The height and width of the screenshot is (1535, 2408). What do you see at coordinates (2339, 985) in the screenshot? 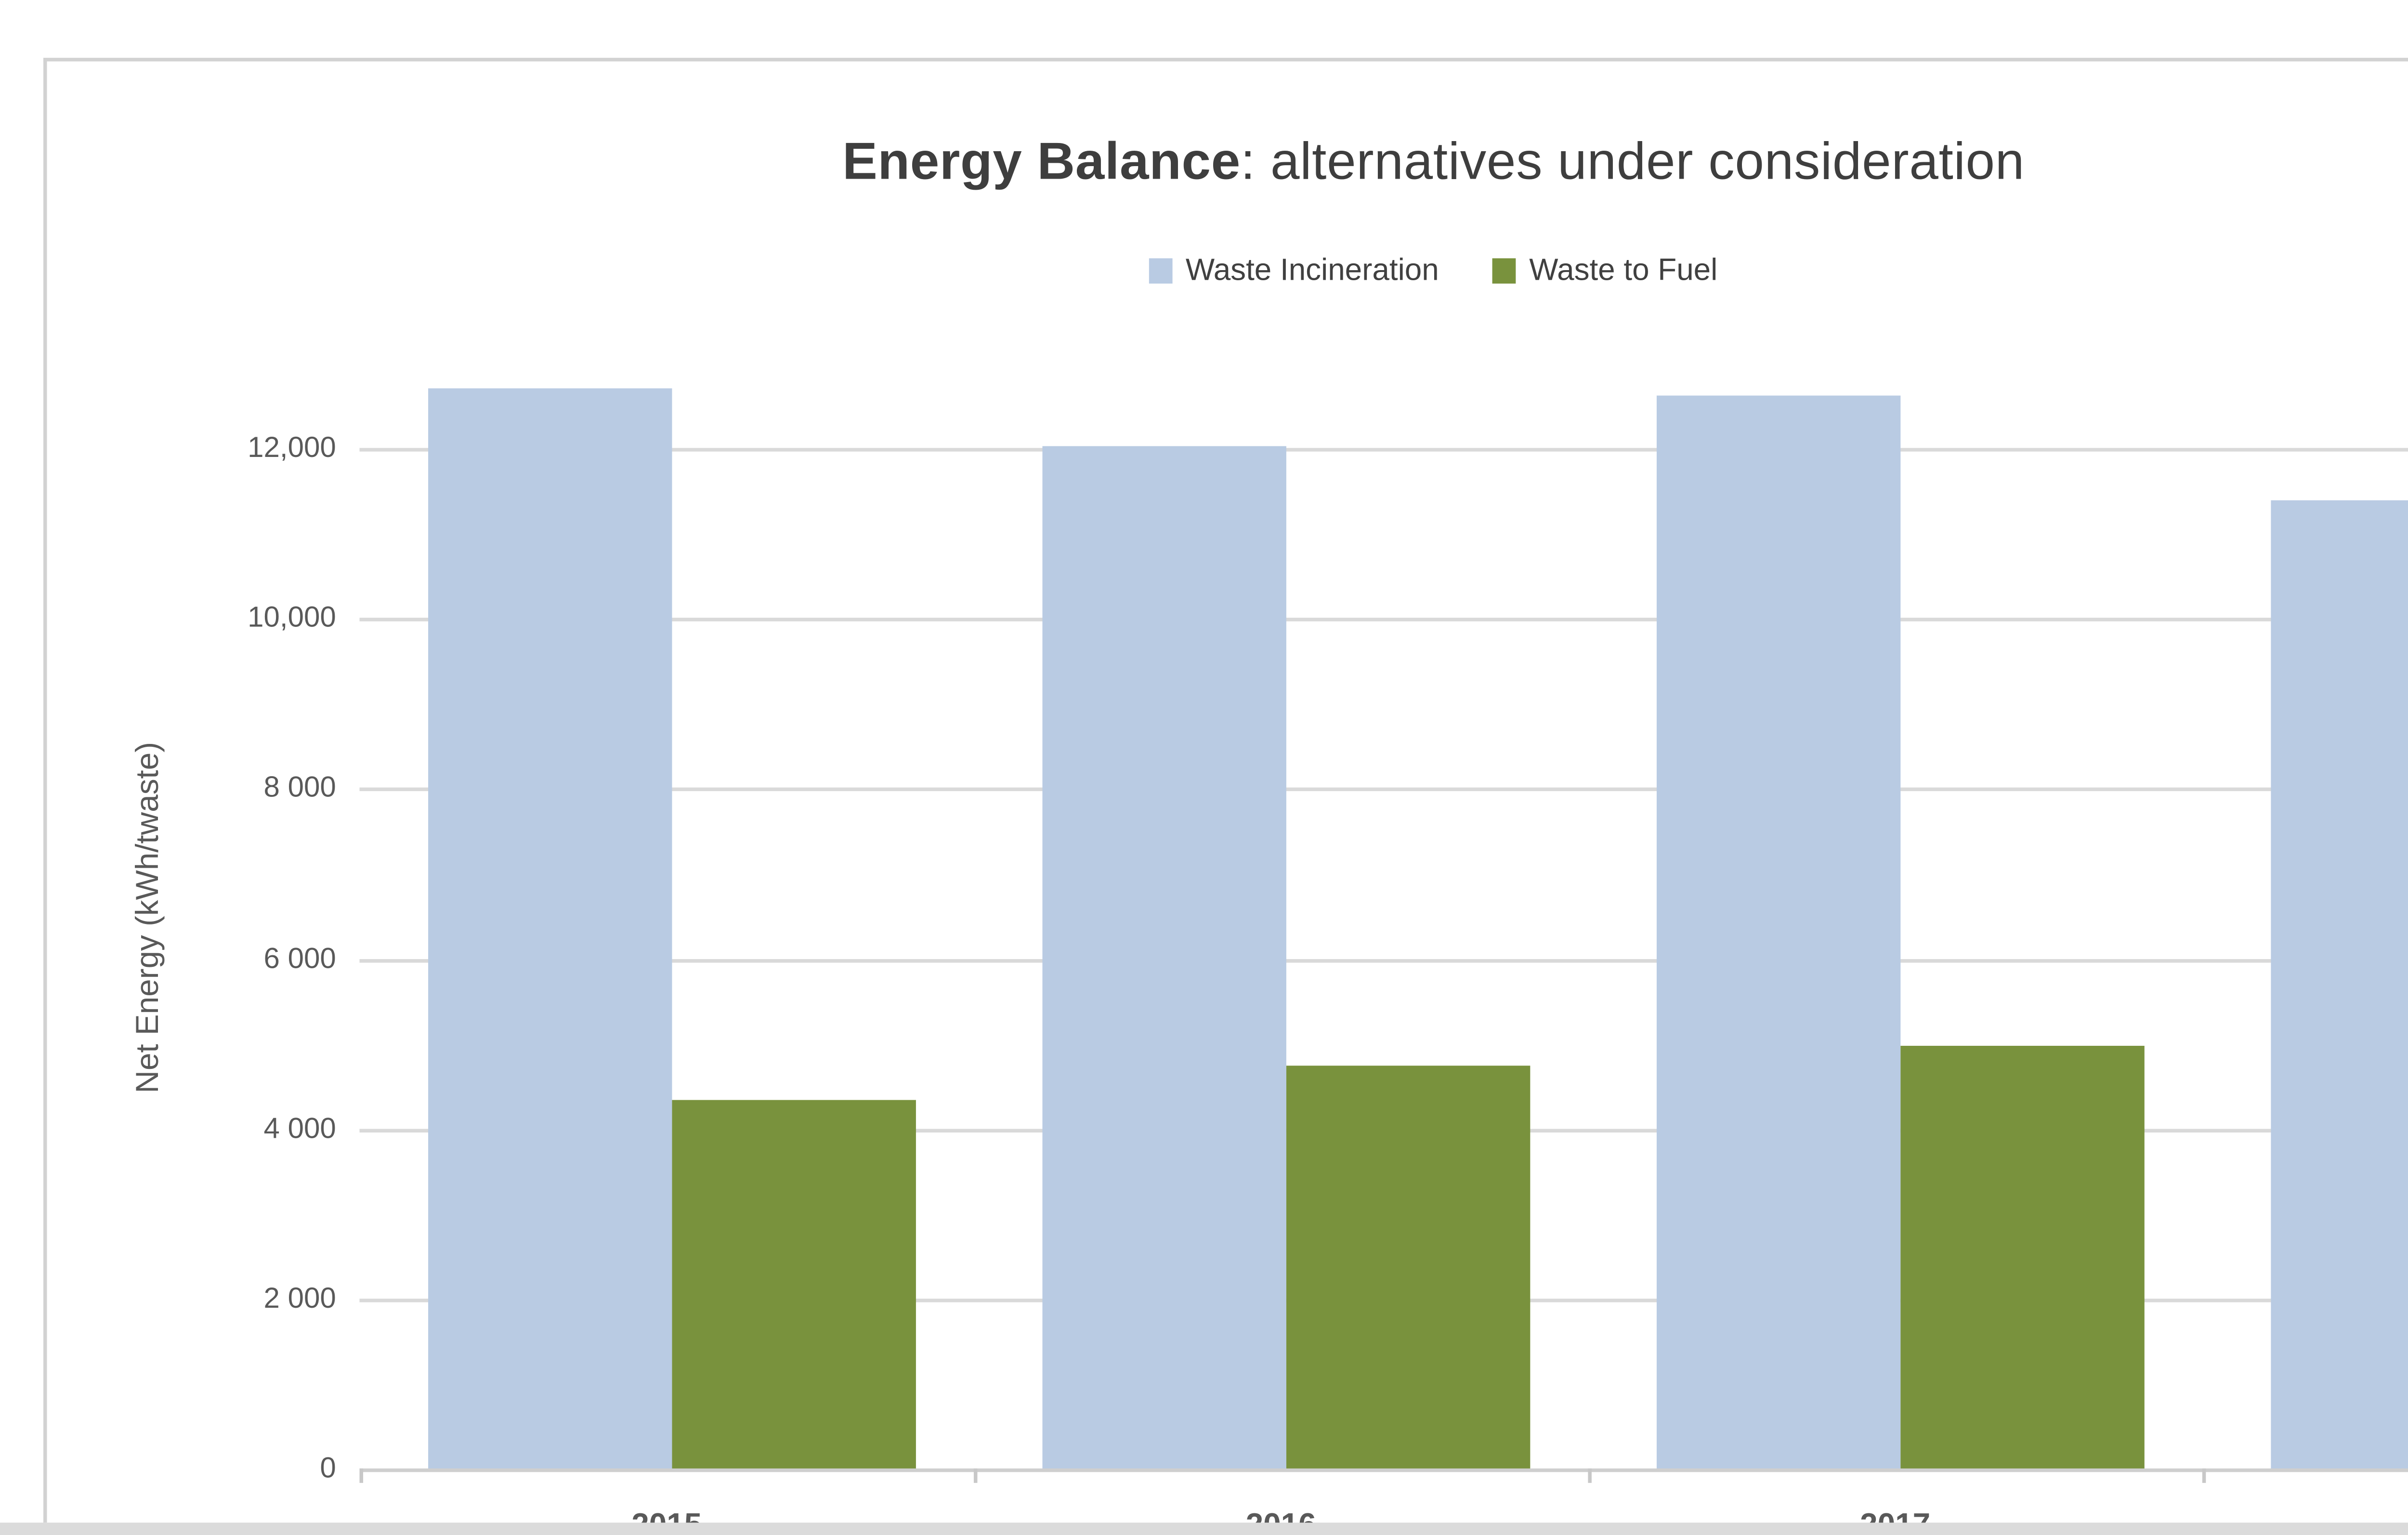
I see `bar-waste-incineration-2018` at bounding box center [2339, 985].